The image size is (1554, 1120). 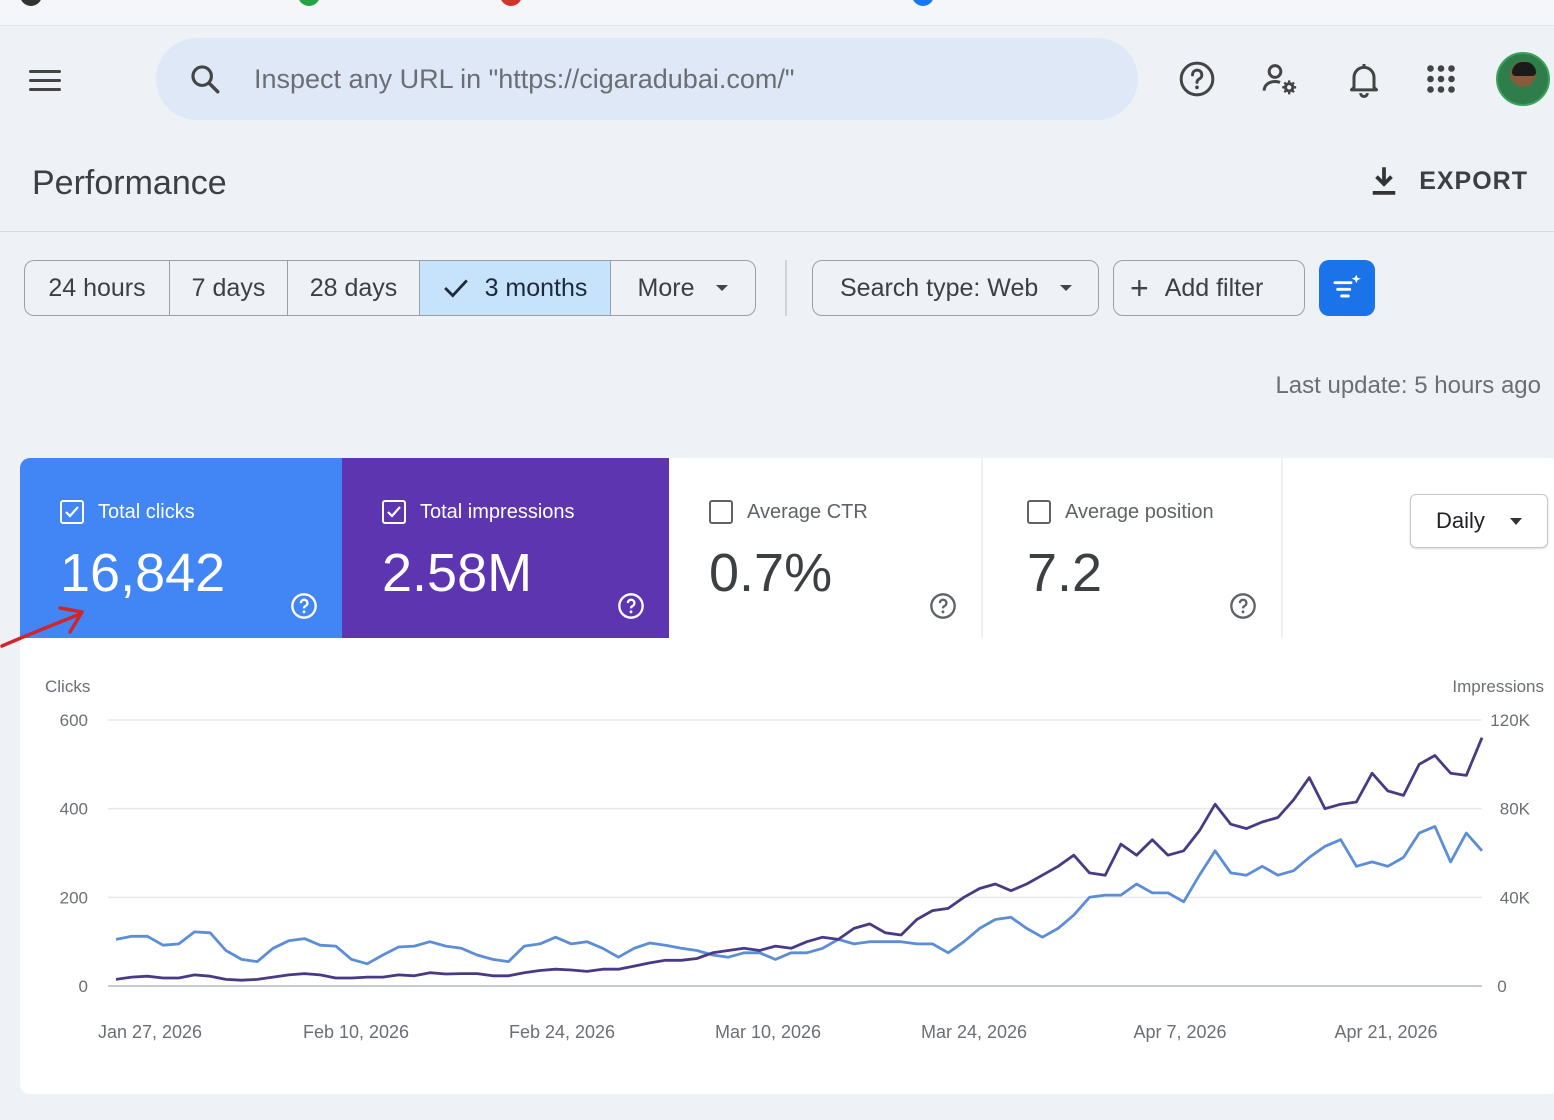 What do you see at coordinates (74, 897) in the screenshot?
I see `y-tick-left: 200` at bounding box center [74, 897].